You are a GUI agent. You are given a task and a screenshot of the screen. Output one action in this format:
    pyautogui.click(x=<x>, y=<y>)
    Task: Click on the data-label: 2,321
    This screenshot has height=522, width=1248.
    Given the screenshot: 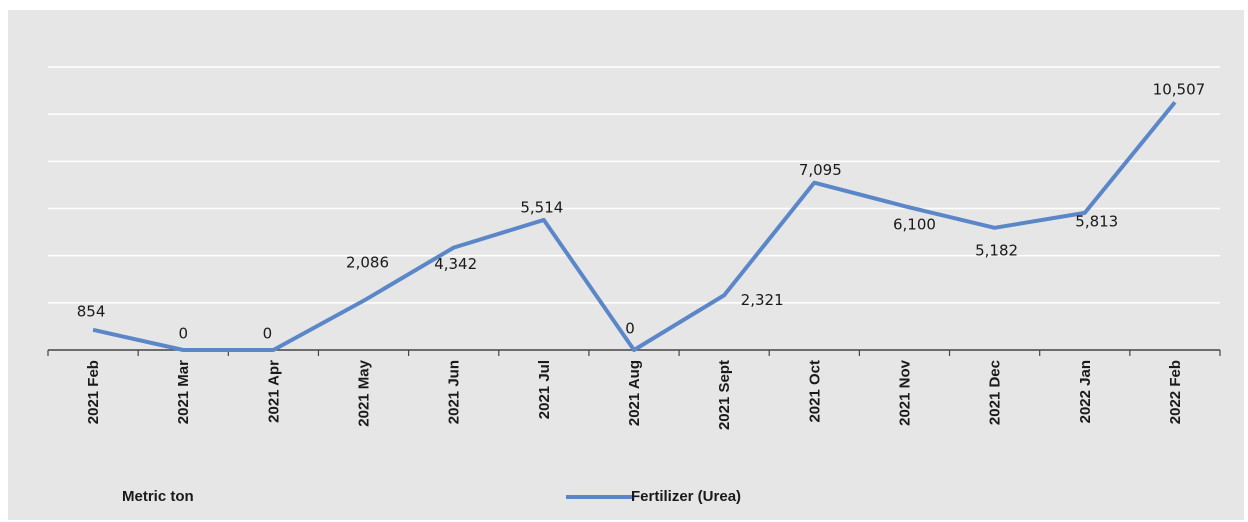 What is the action you would take?
    pyautogui.click(x=762, y=300)
    